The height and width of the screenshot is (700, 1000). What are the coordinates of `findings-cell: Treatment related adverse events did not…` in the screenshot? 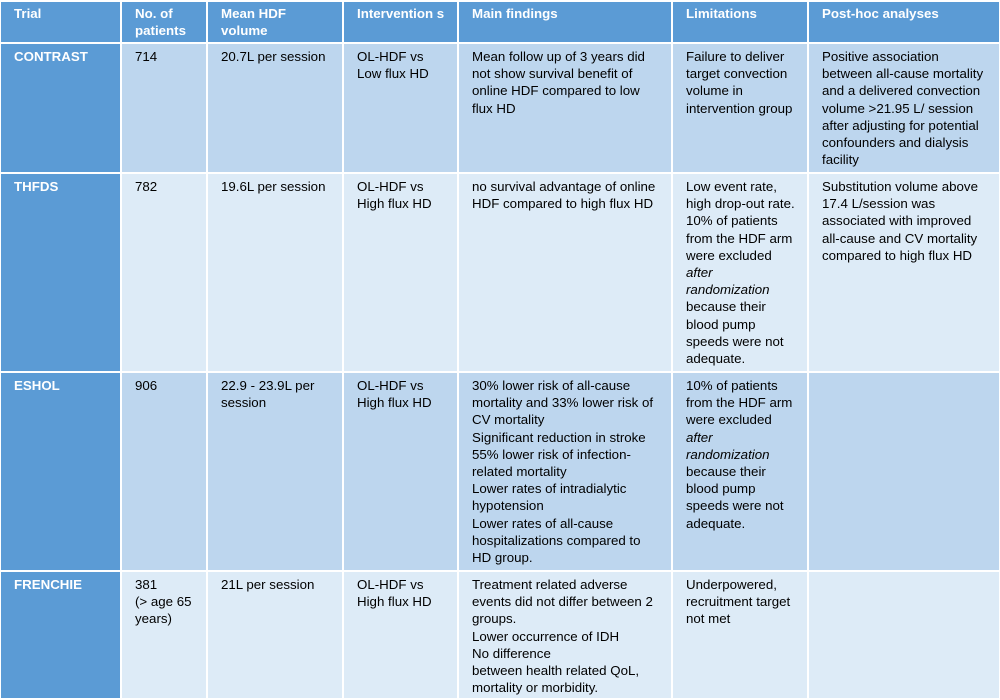 It's located at (565, 635).